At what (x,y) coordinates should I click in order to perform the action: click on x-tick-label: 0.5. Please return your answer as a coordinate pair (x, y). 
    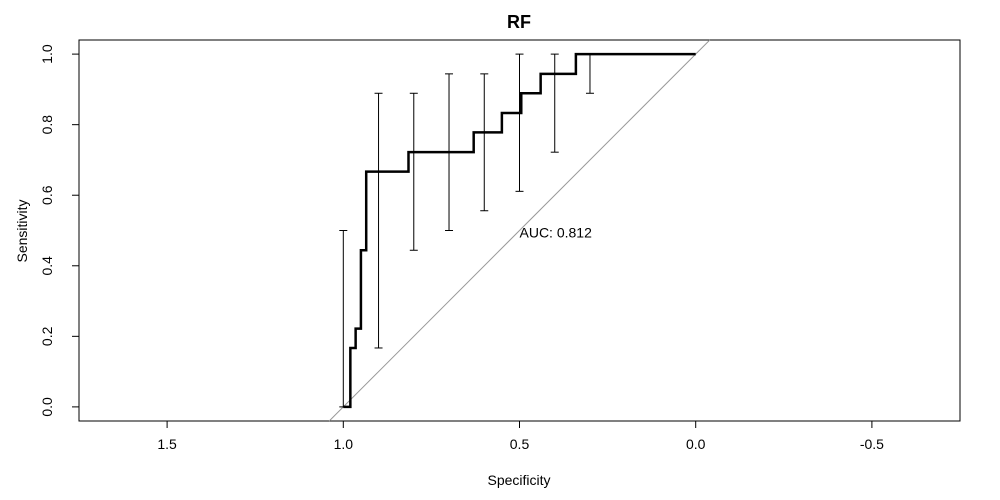
    Looking at the image, I should click on (520, 444).